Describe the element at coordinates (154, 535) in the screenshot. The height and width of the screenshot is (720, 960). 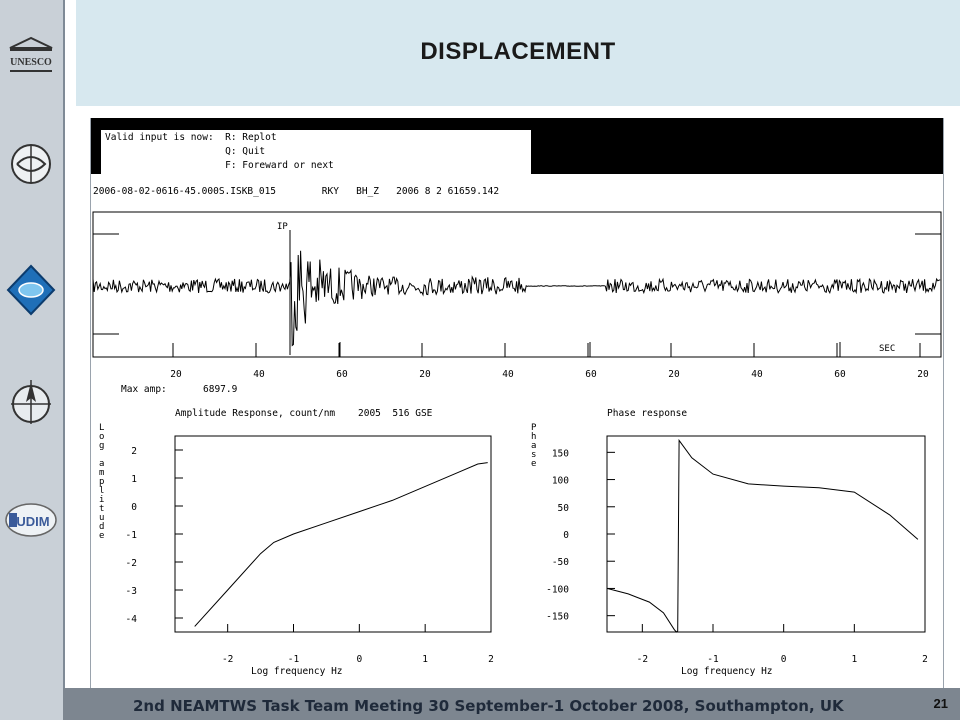
I see `amplitude-yaxis: 2 1 0 -1 -2 -3 -4` at that location.